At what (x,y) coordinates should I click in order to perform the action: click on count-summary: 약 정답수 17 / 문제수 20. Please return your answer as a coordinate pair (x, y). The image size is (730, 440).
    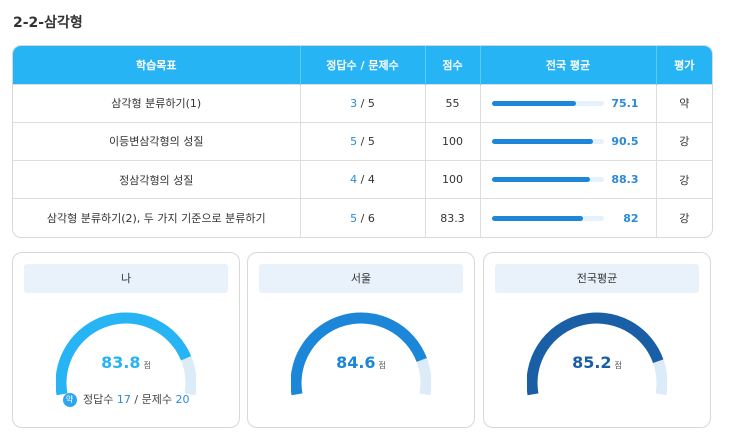
    Looking at the image, I should click on (126, 399).